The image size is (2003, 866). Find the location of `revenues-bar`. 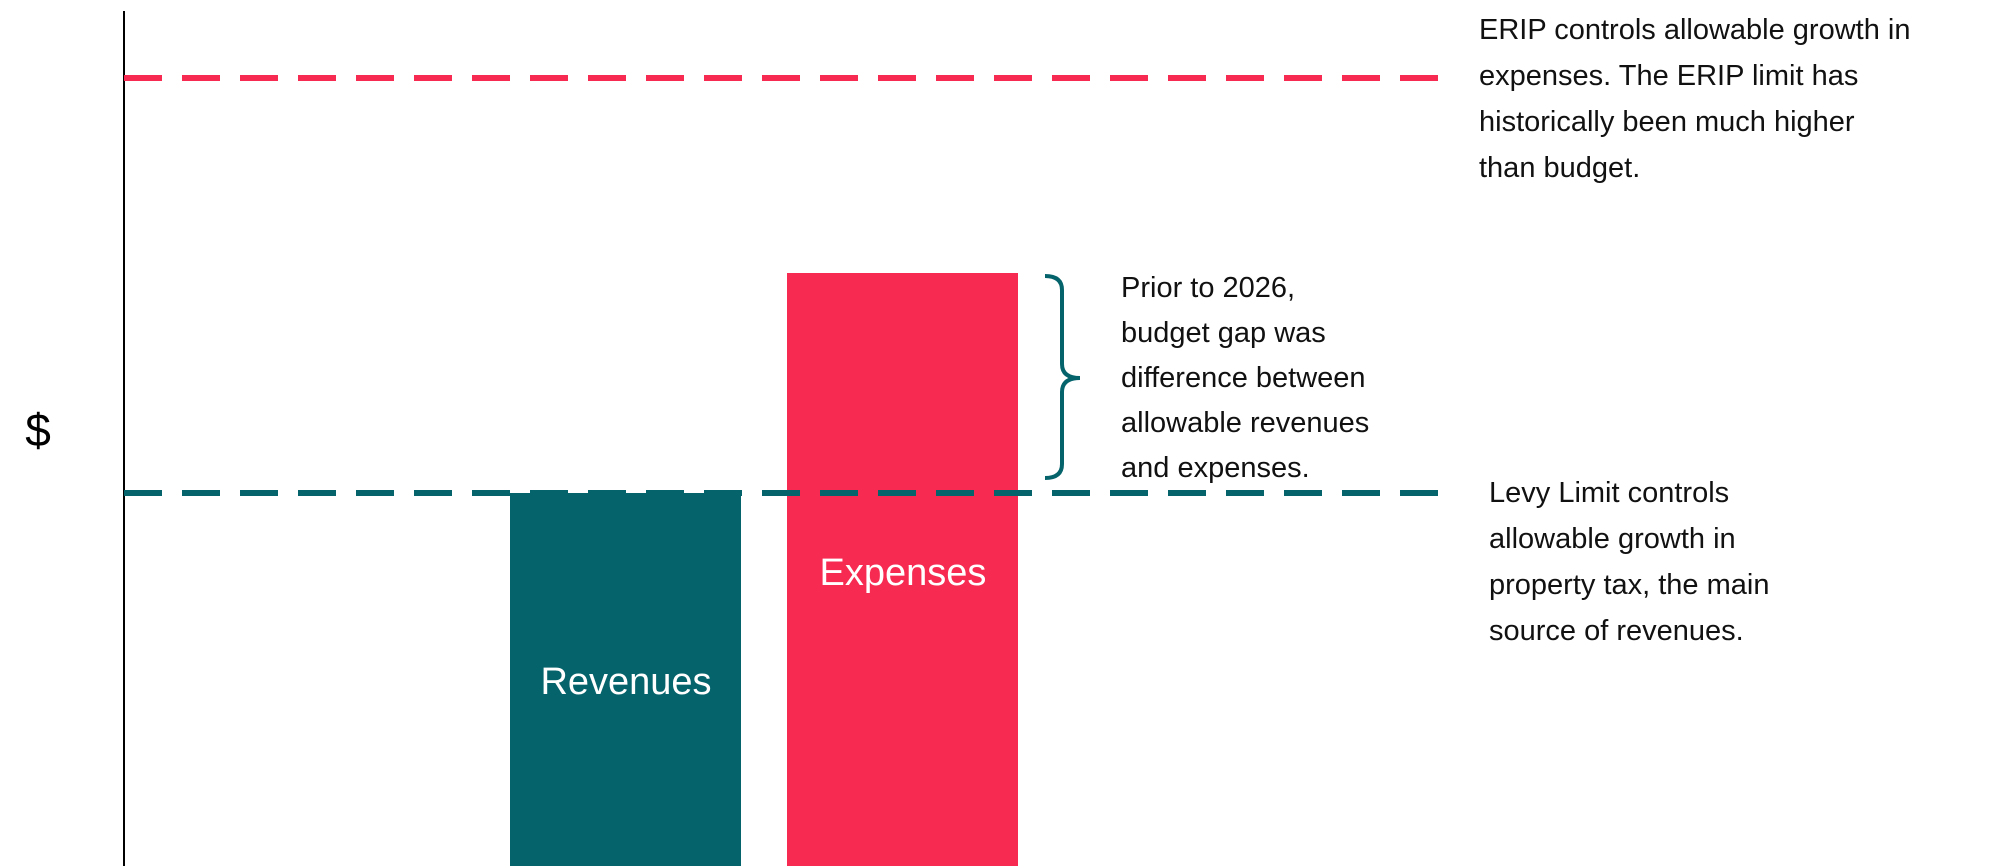

revenues-bar is located at coordinates (625, 679).